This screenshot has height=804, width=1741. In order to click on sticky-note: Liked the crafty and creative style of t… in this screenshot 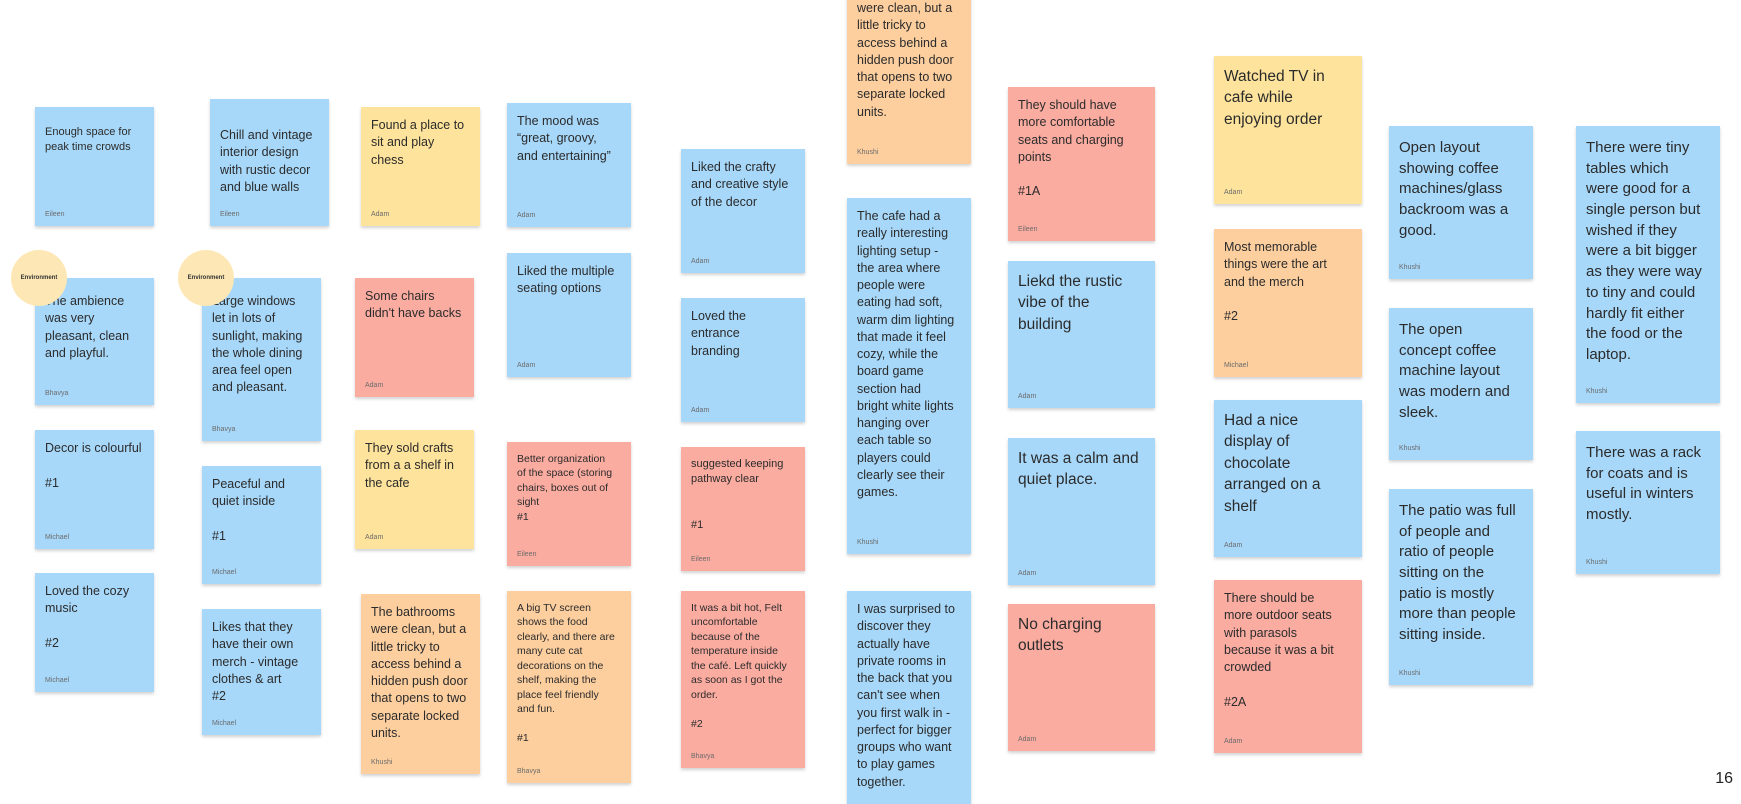, I will do `click(743, 211)`.